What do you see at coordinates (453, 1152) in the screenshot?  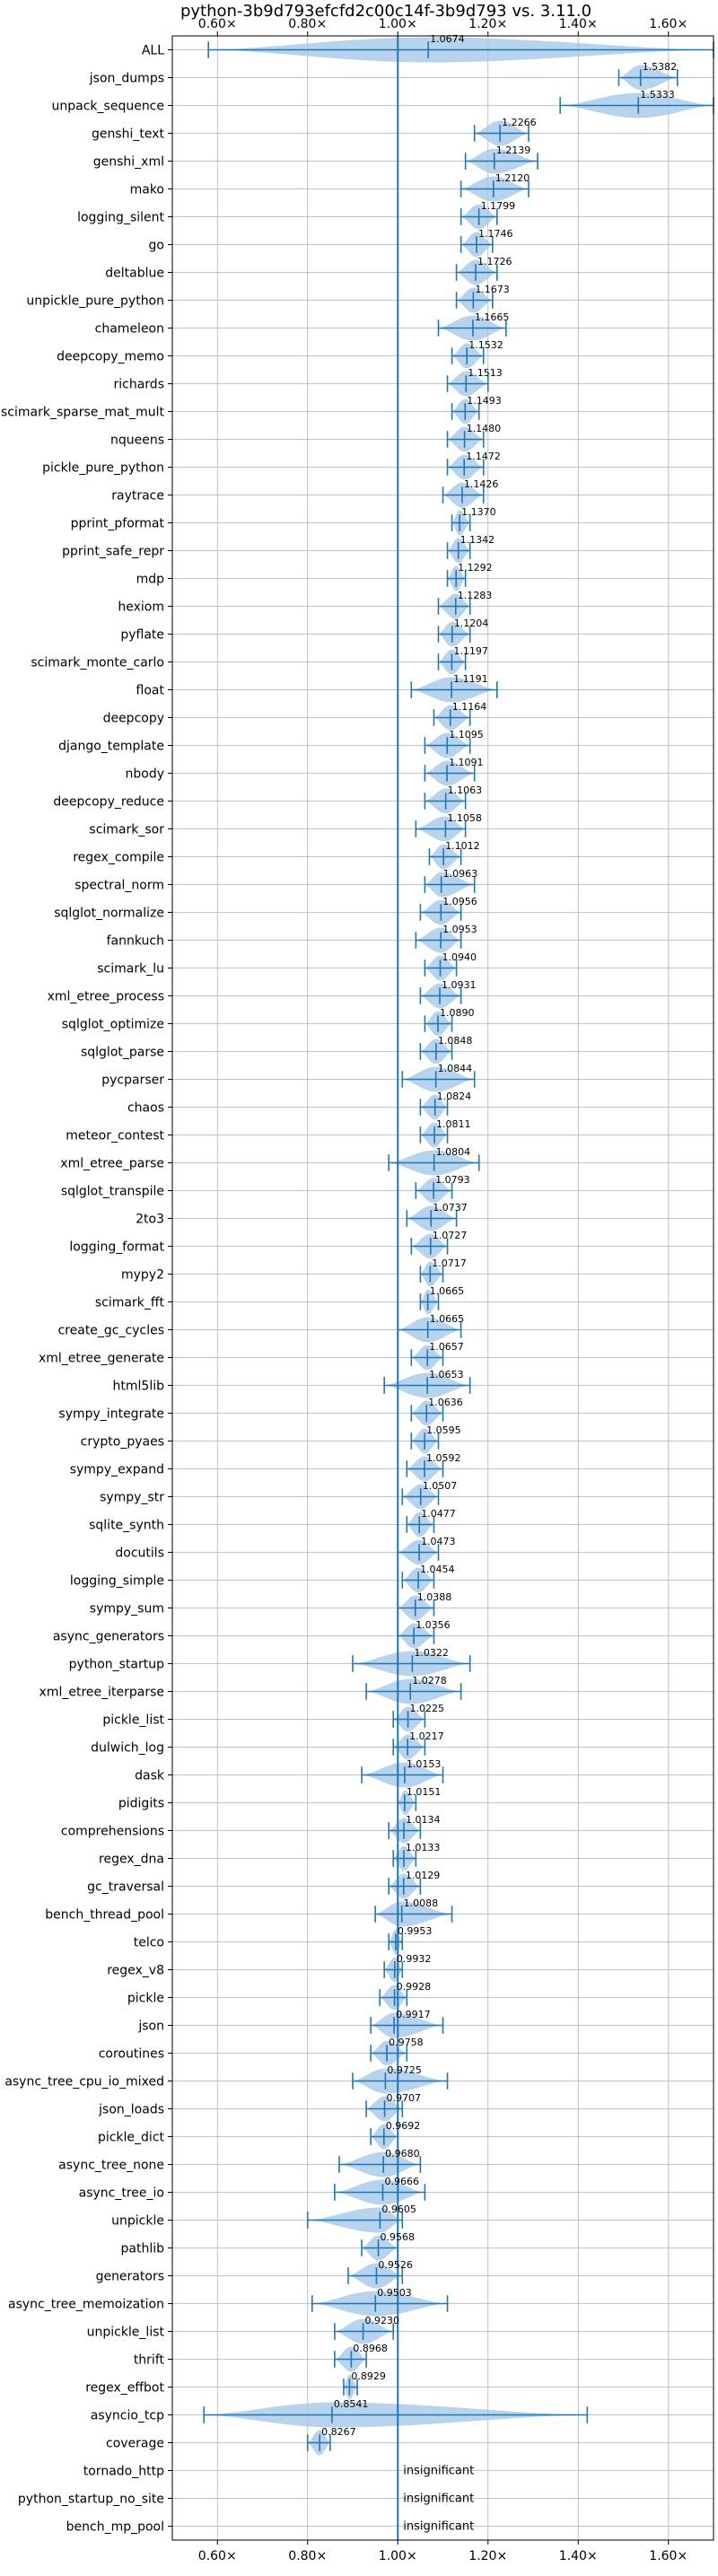 I see `mean-value-label: 1.0804` at bounding box center [453, 1152].